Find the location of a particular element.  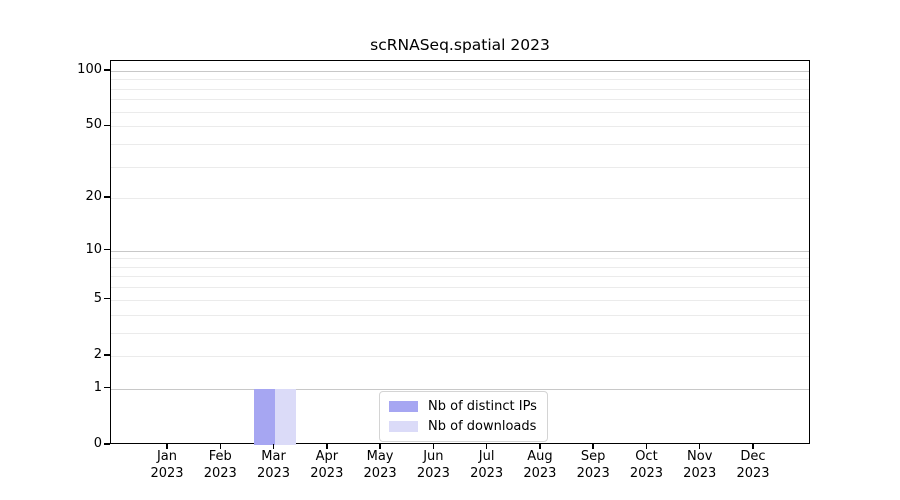

x-tick-month: May is located at coordinates (380, 456).